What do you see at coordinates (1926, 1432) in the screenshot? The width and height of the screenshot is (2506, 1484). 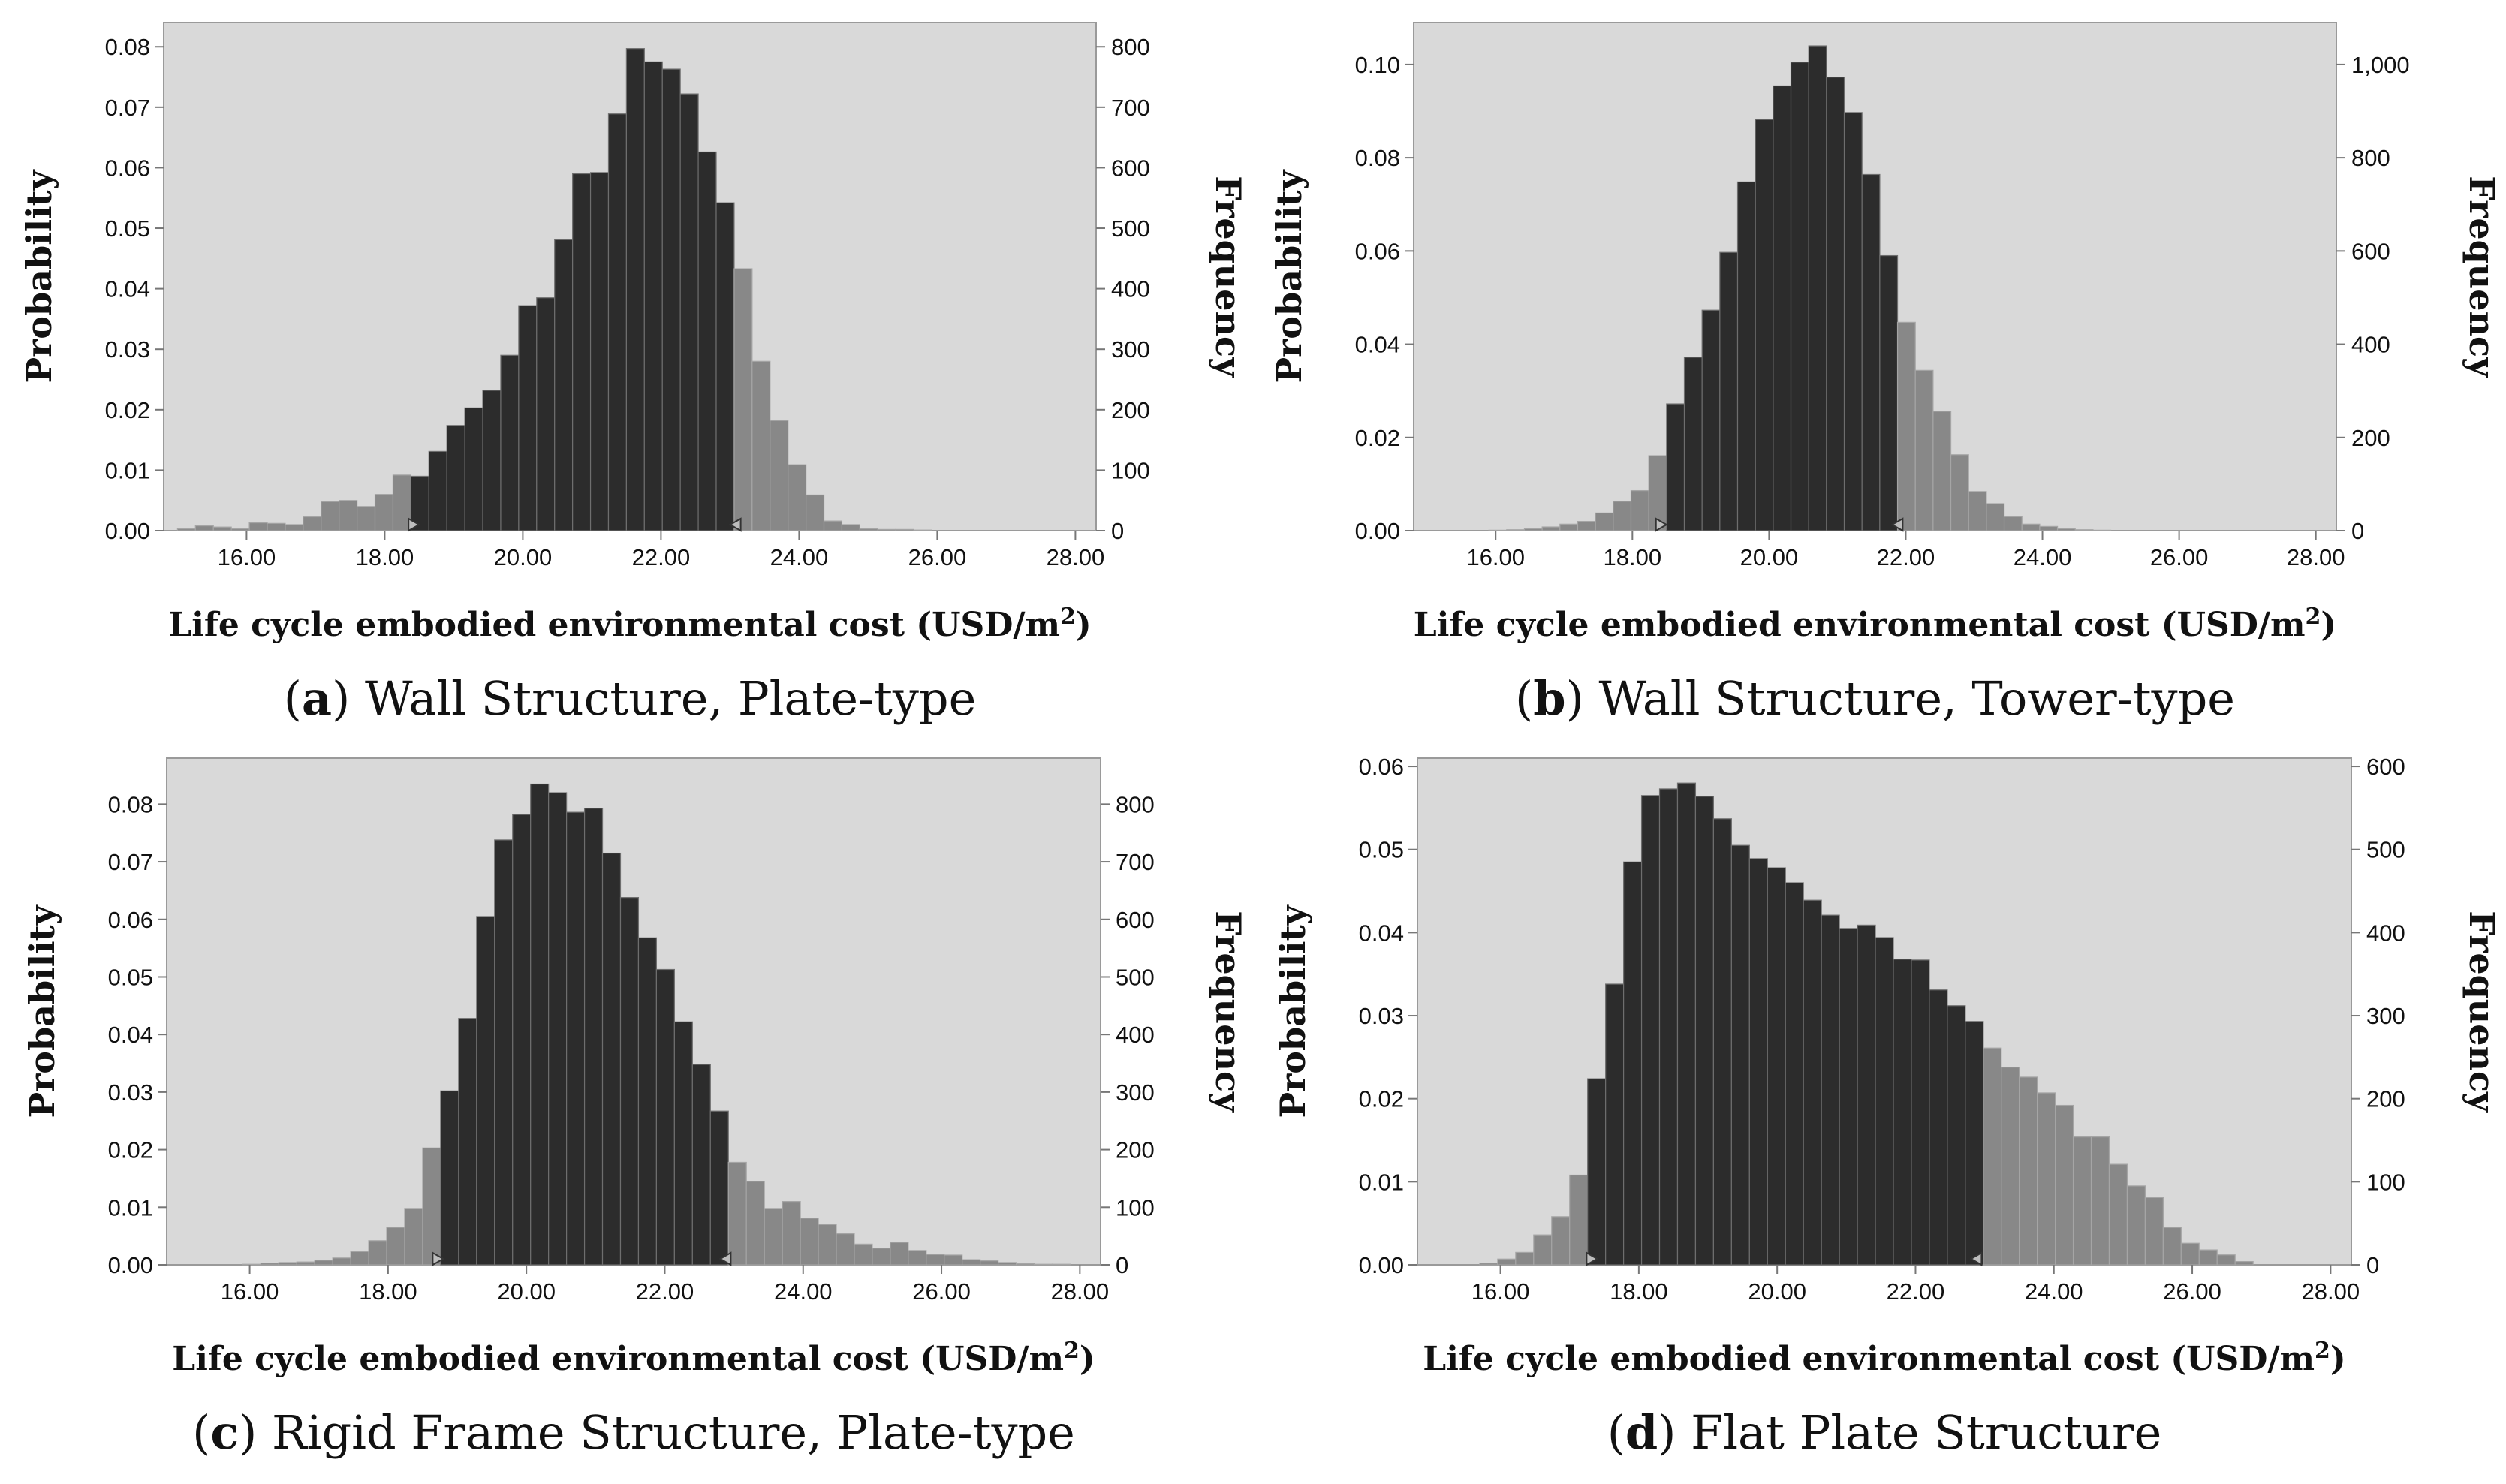 I see `caption-title: Flat Plate Structure` at bounding box center [1926, 1432].